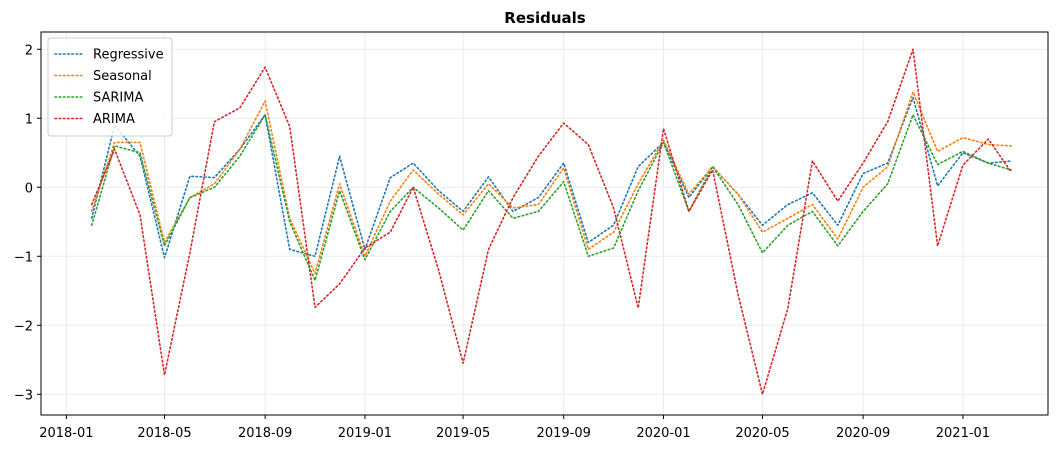 Image resolution: width=1057 pixels, height=451 pixels. I want to click on x-tick-label: 2018-05, so click(164, 433).